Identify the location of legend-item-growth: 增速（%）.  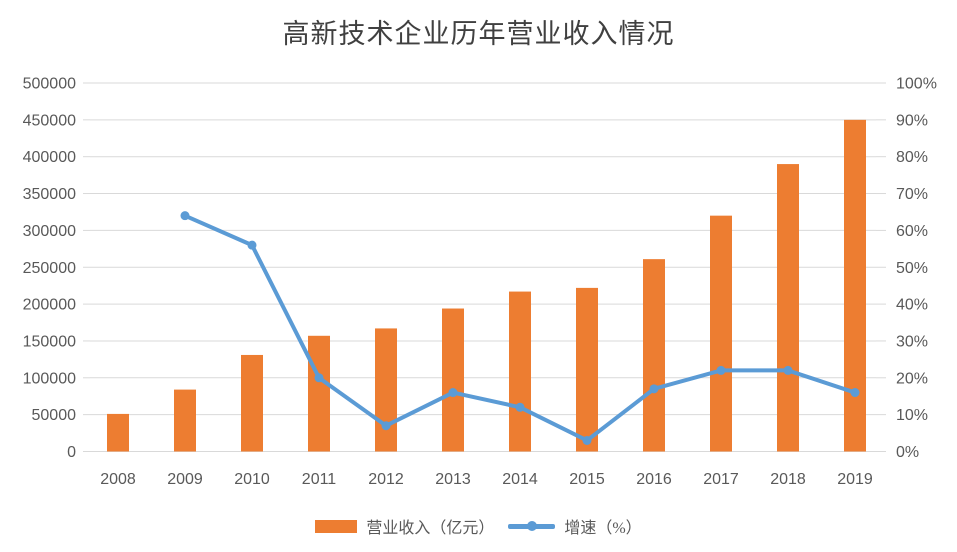
(575, 526).